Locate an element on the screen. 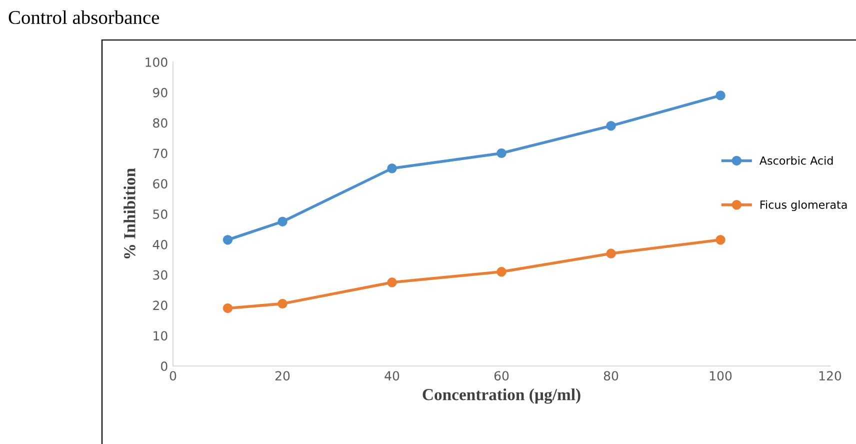  y-tick-label: 10 is located at coordinates (161, 336).